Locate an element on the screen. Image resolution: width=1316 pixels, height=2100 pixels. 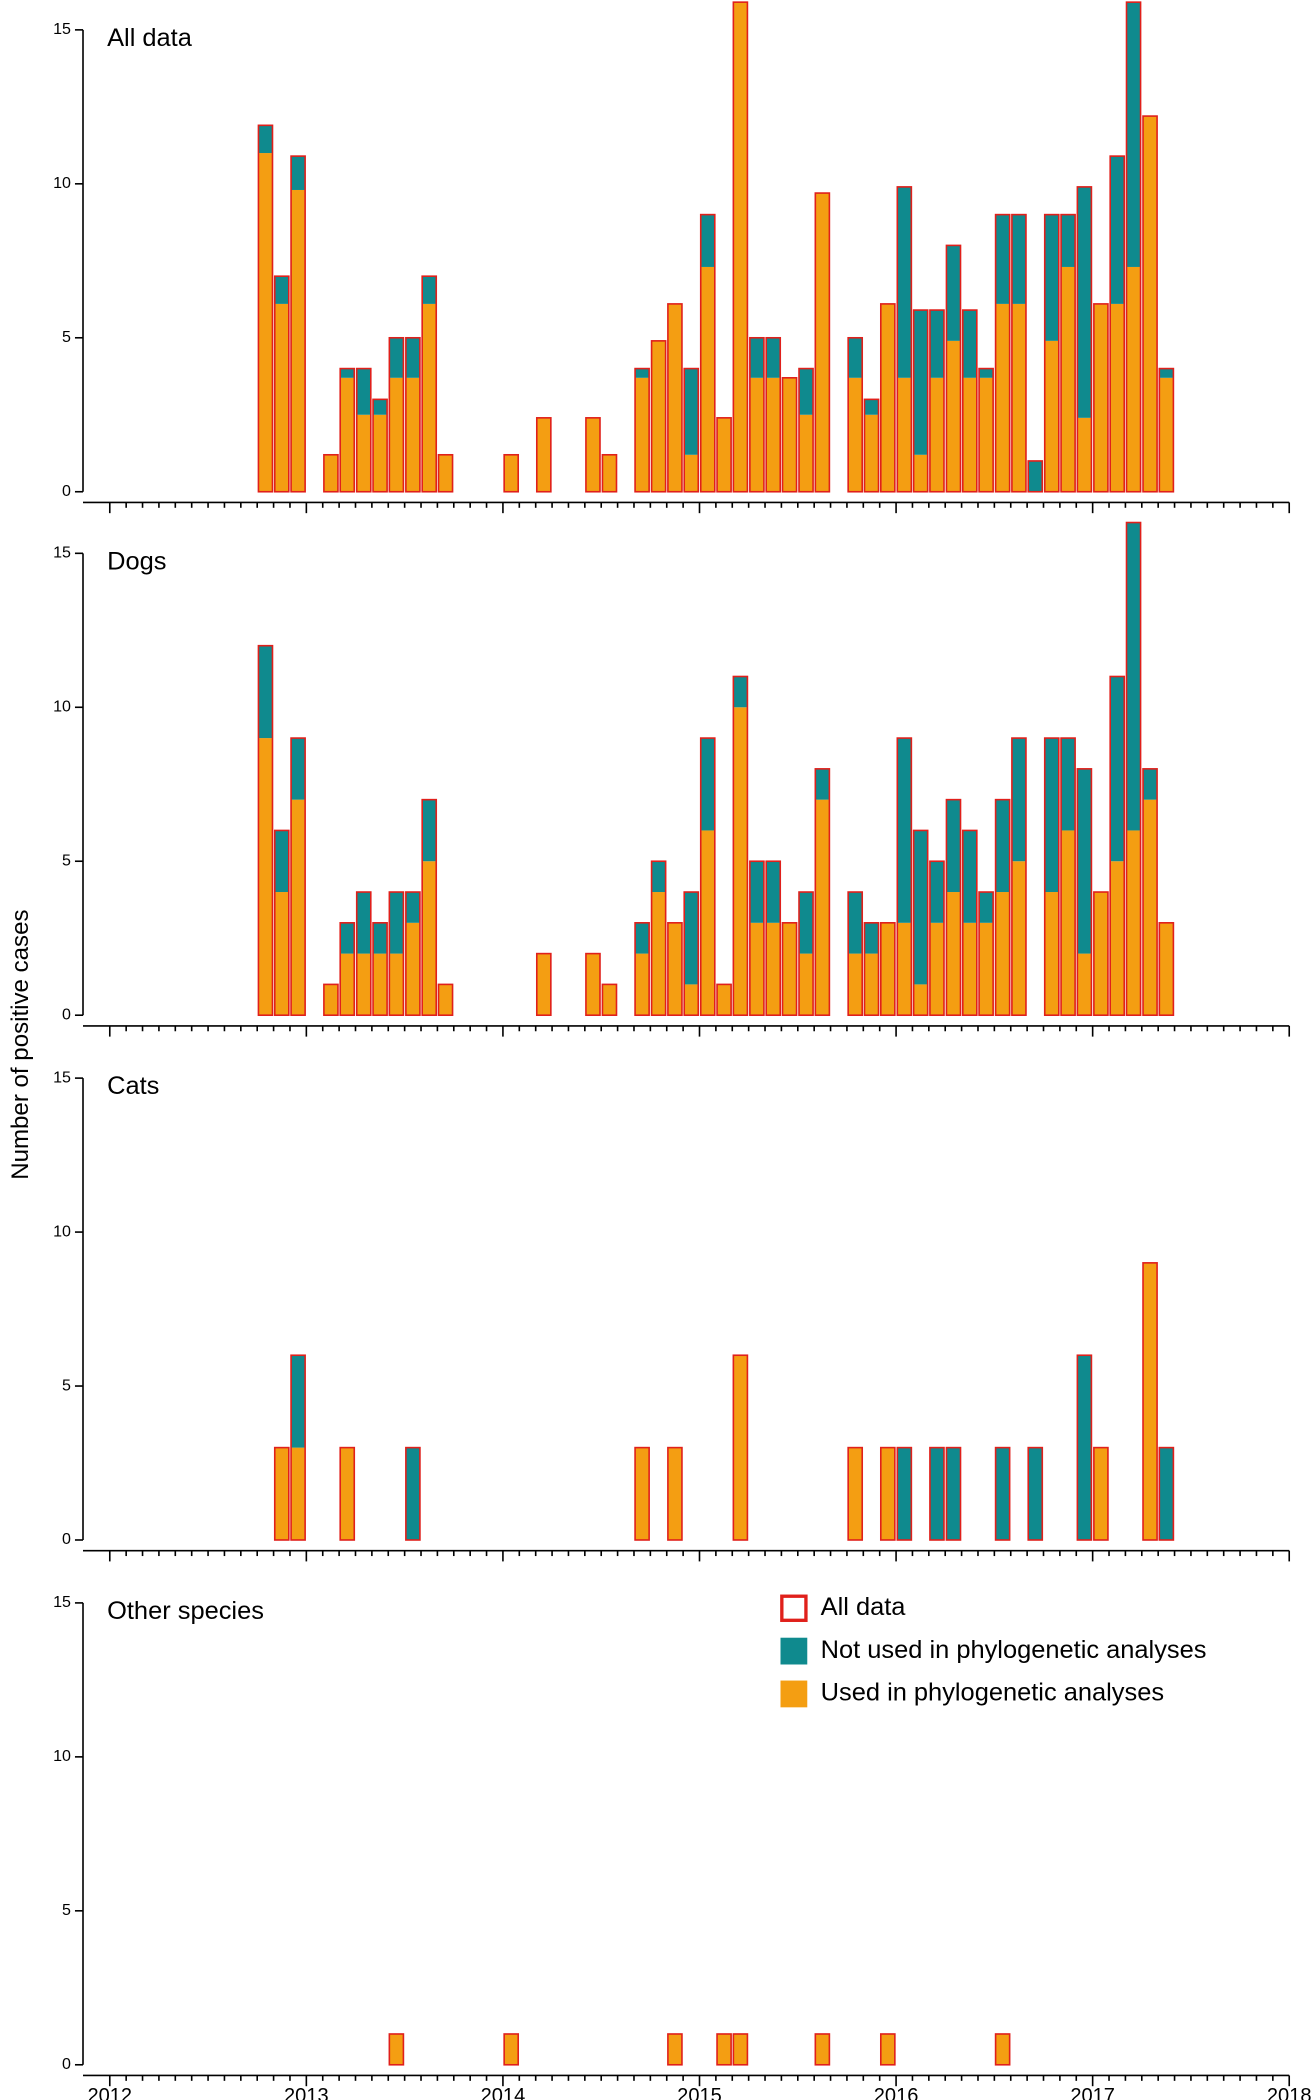
x-tick-label: 2013 is located at coordinates (306, 2092).